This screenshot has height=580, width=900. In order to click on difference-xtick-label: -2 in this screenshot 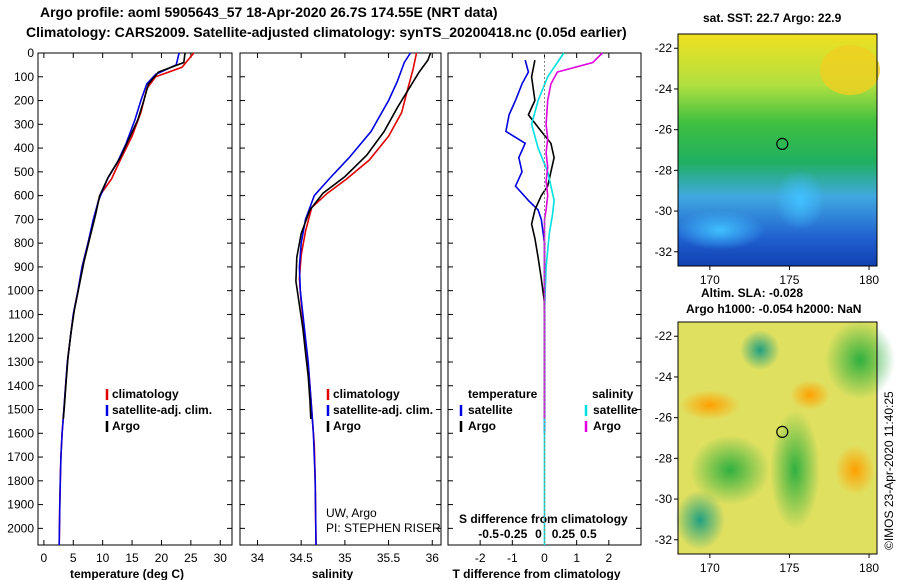, I will do `click(480, 558)`.